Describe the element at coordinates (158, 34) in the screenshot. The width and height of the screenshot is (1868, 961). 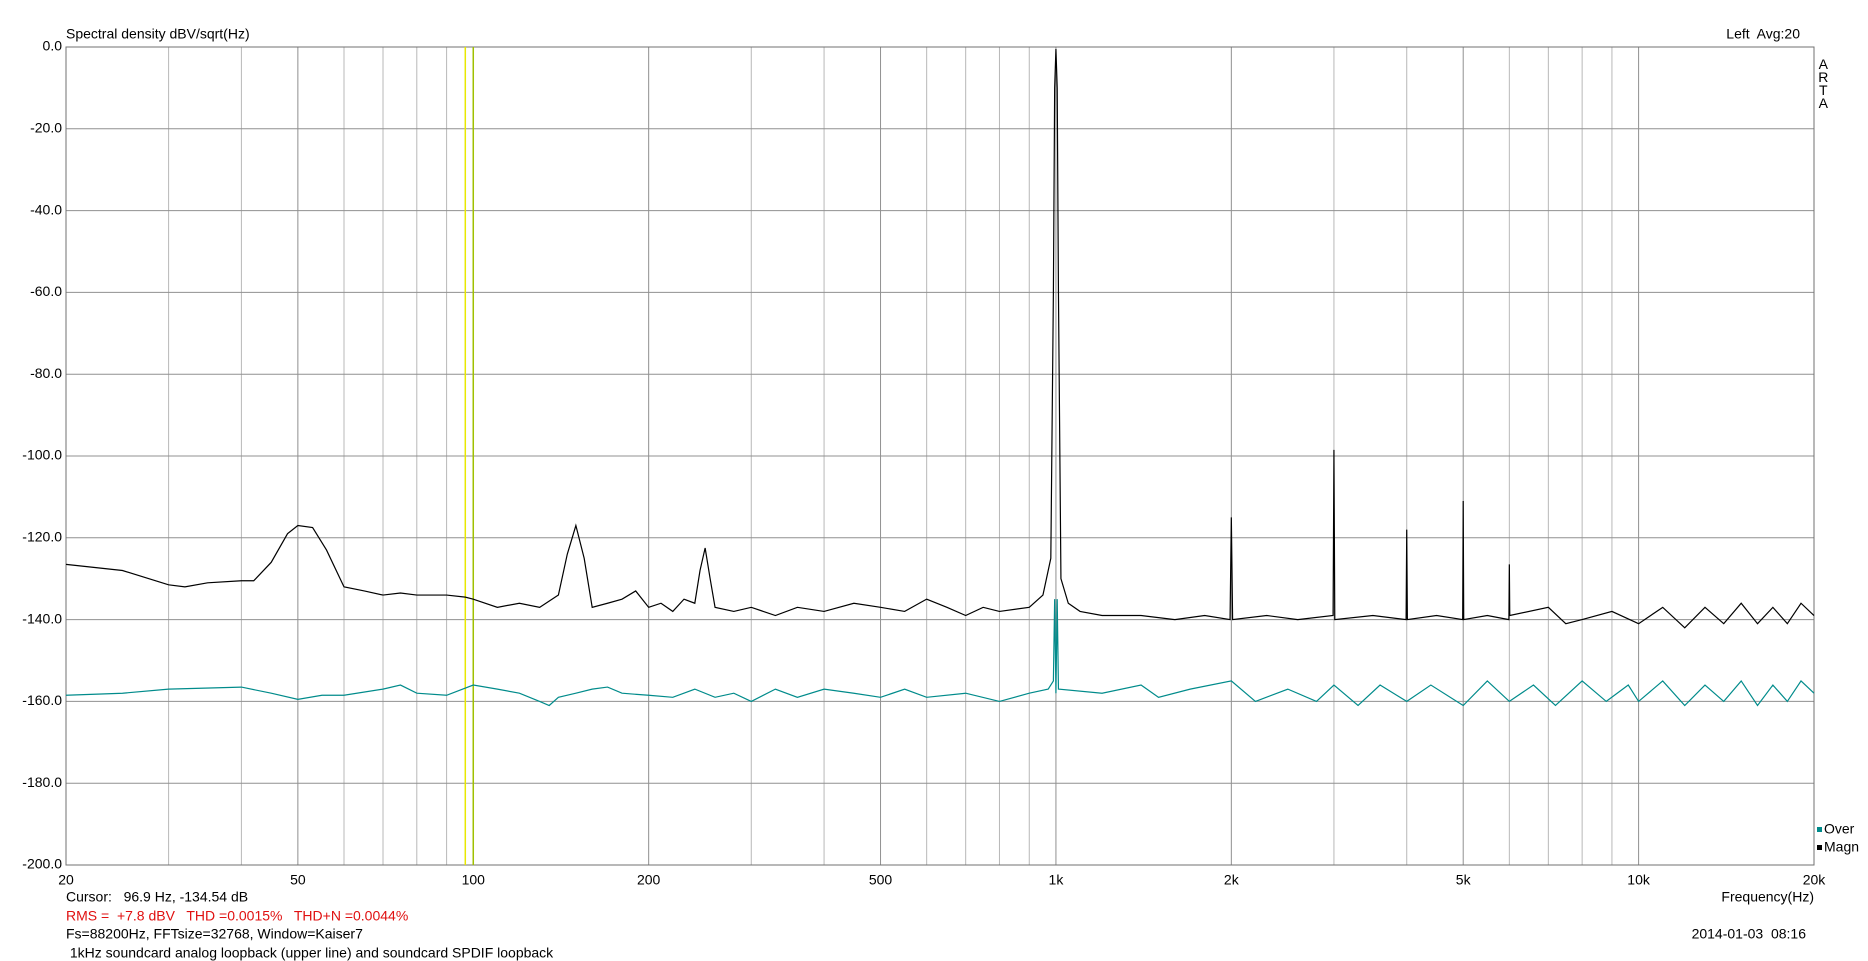
I see `chart-title: Spectral density dBV/sqrt(Hz)` at that location.